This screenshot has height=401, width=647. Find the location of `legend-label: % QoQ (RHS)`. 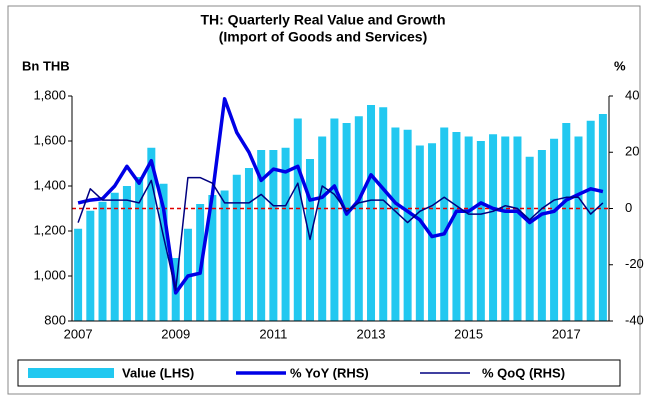

legend-label: % QoQ (RHS) is located at coordinates (523, 372).